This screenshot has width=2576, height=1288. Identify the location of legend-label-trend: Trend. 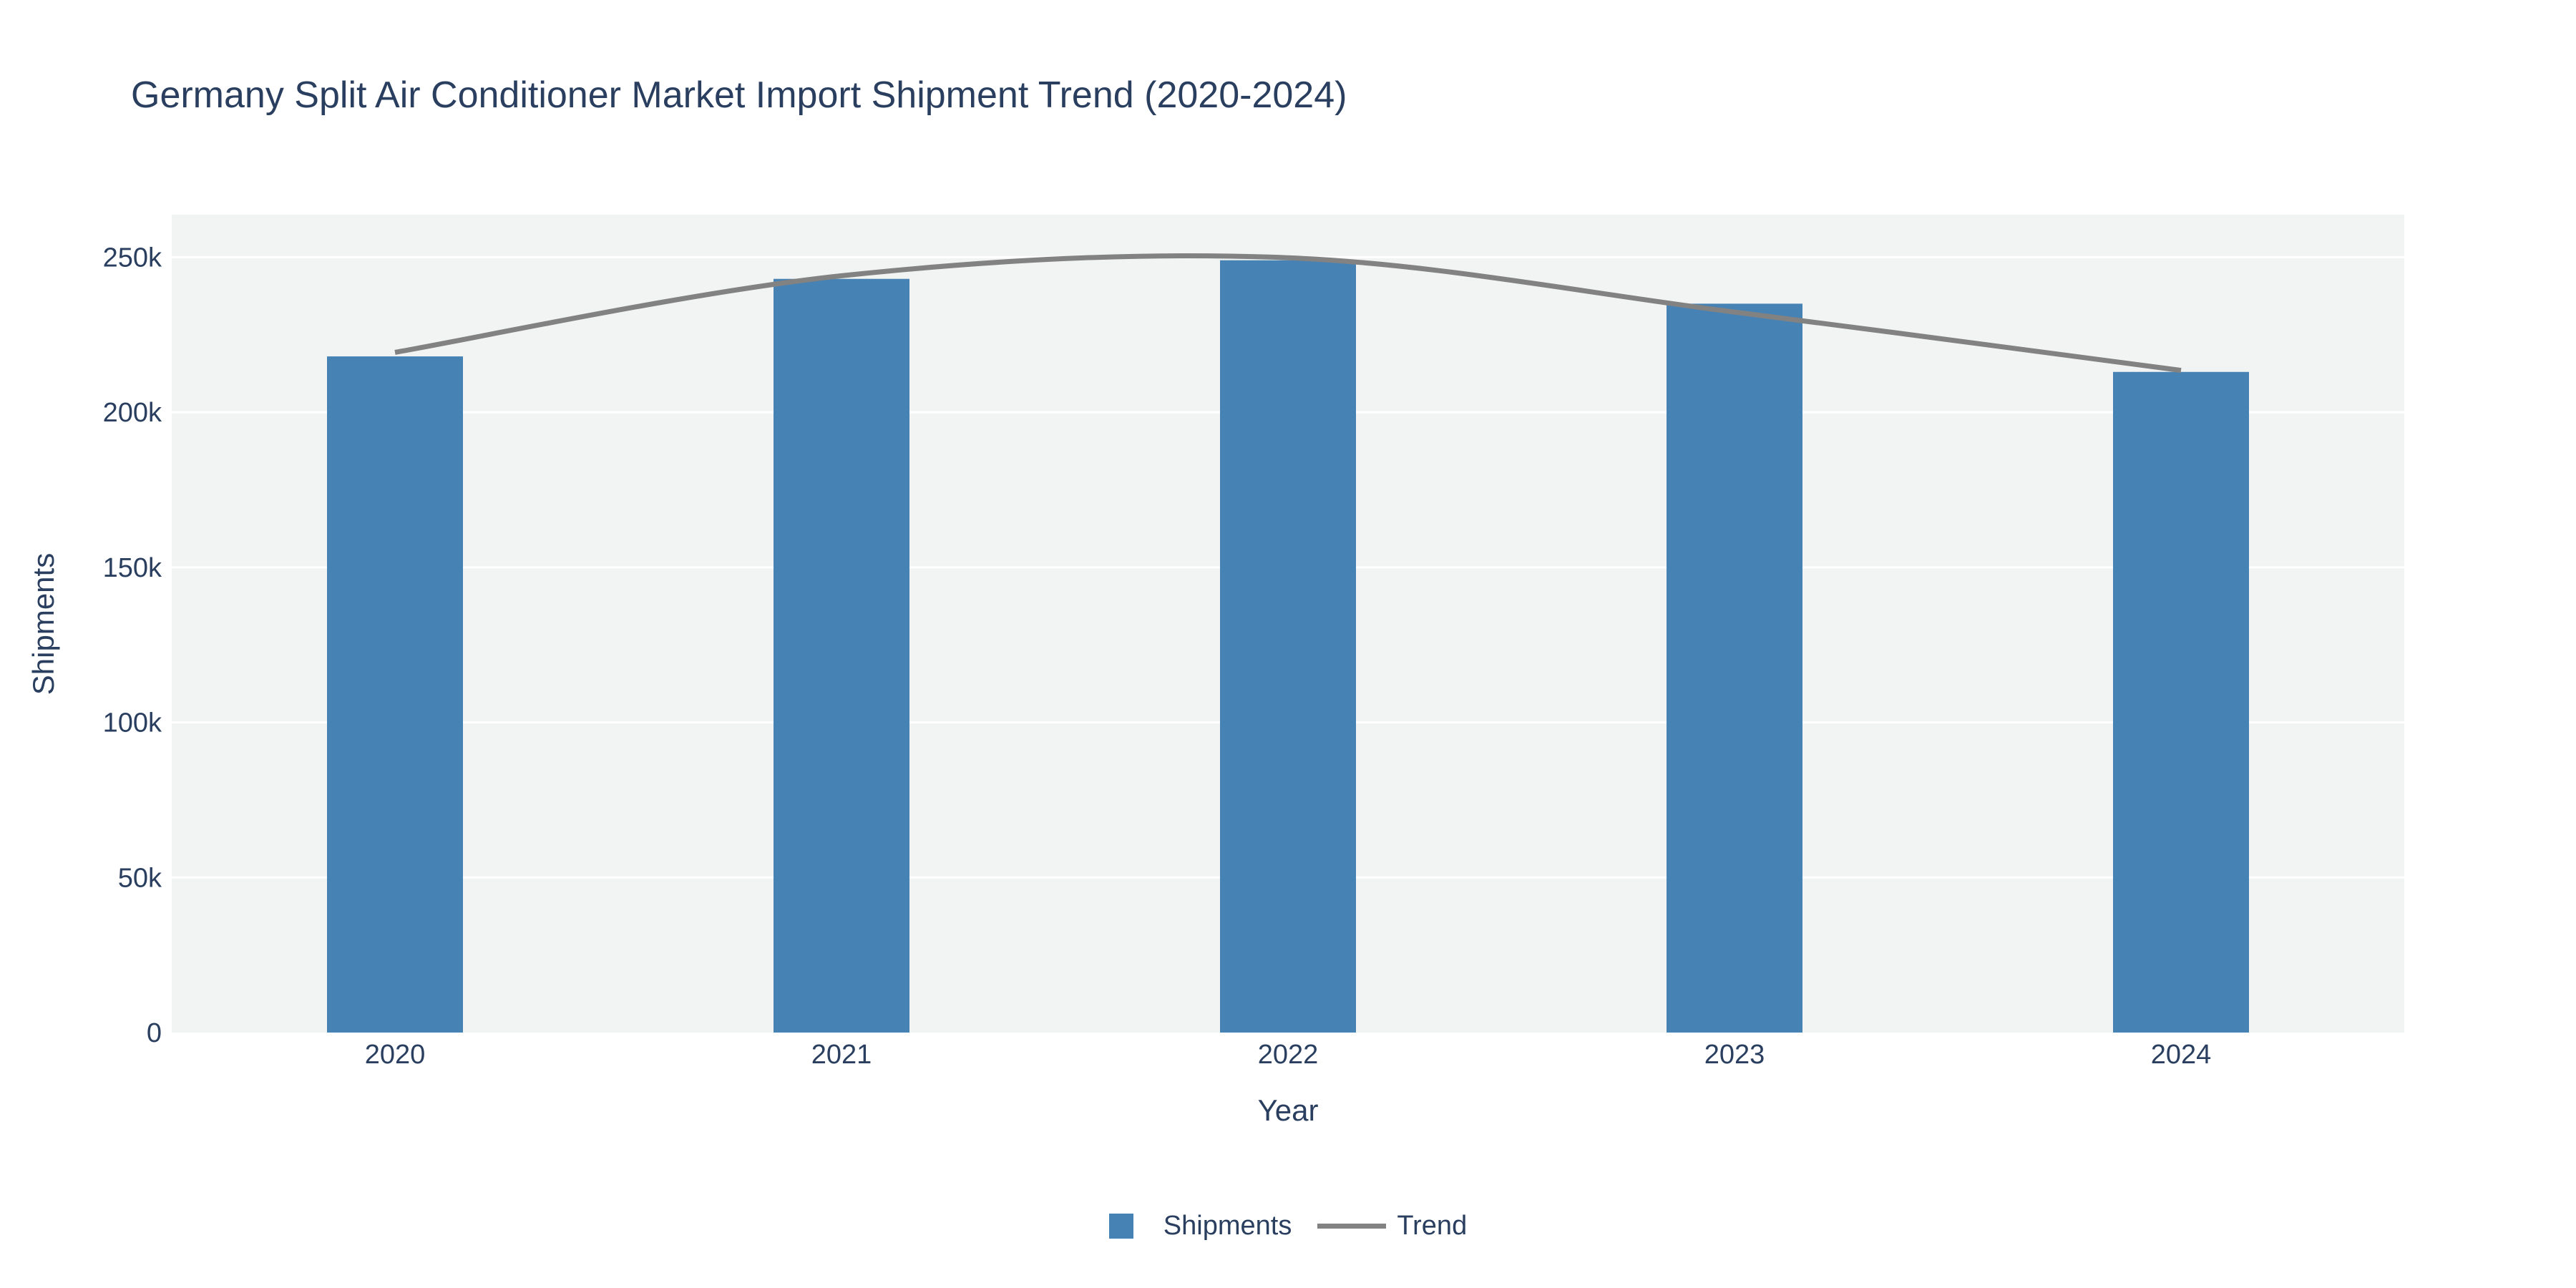
(1432, 1226).